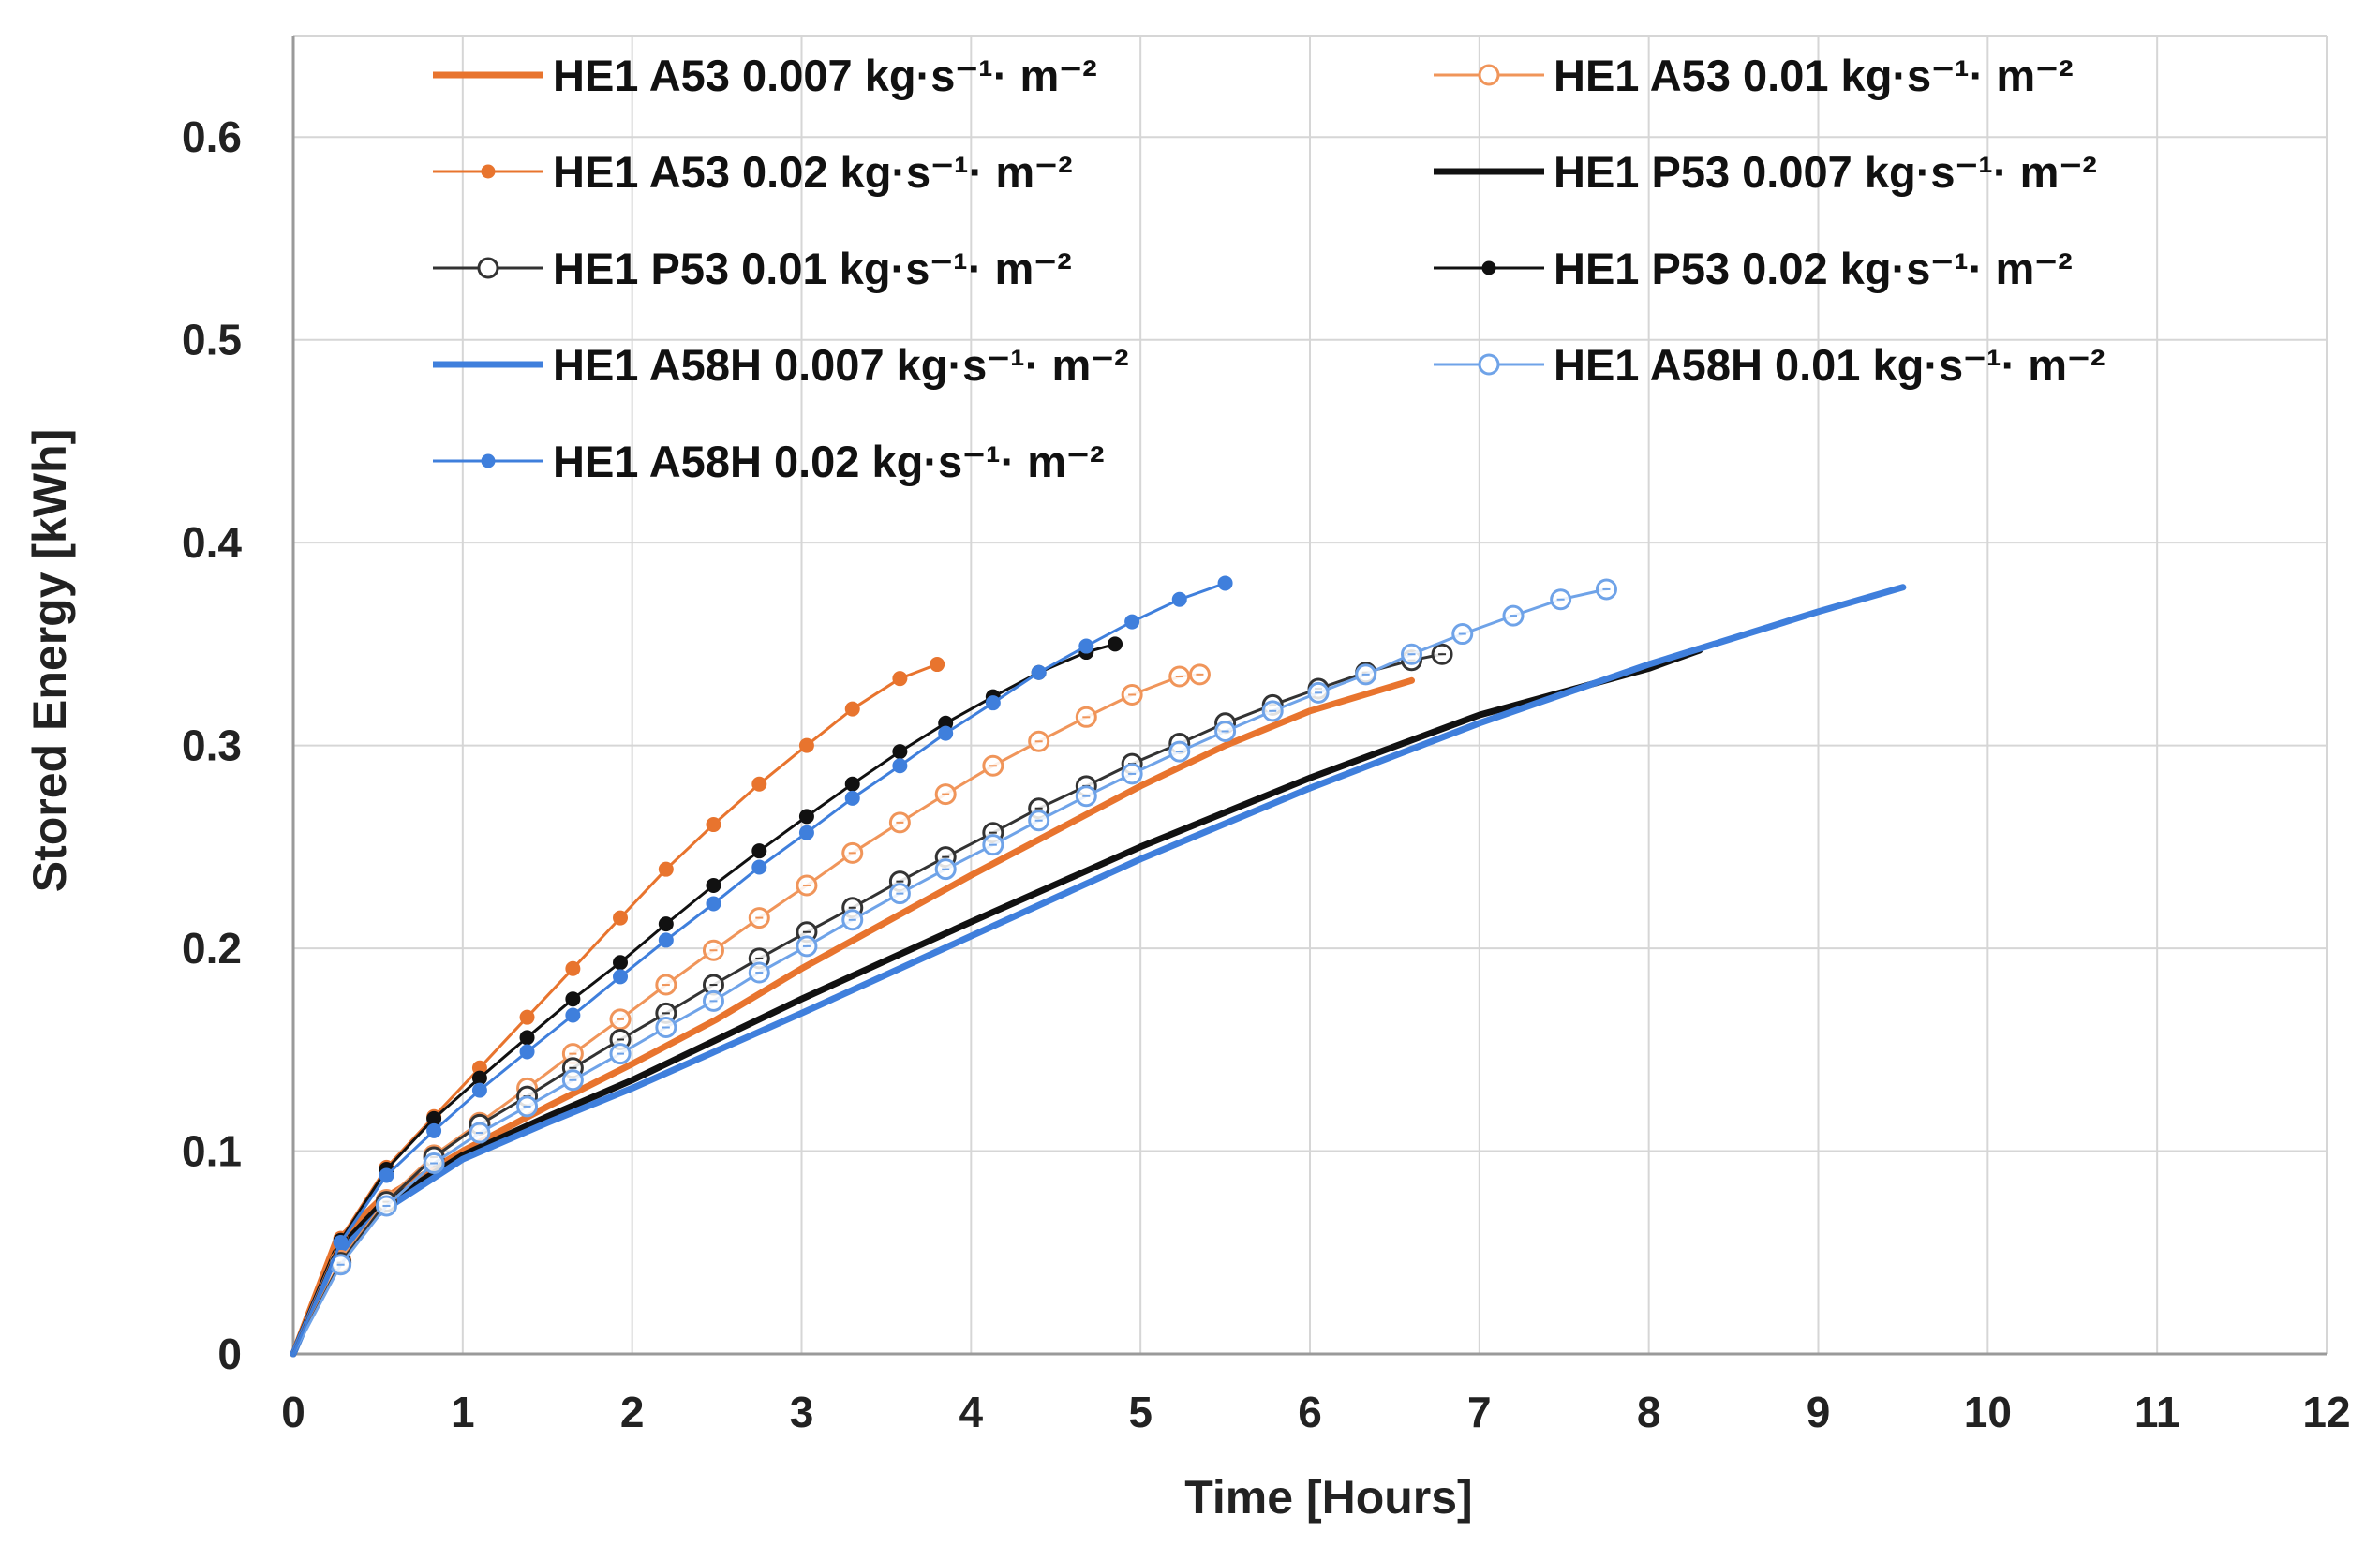 The width and height of the screenshot is (2380, 1561). Describe the element at coordinates (212, 1151) in the screenshot. I see `y-tick-label-1: 0.1` at that location.